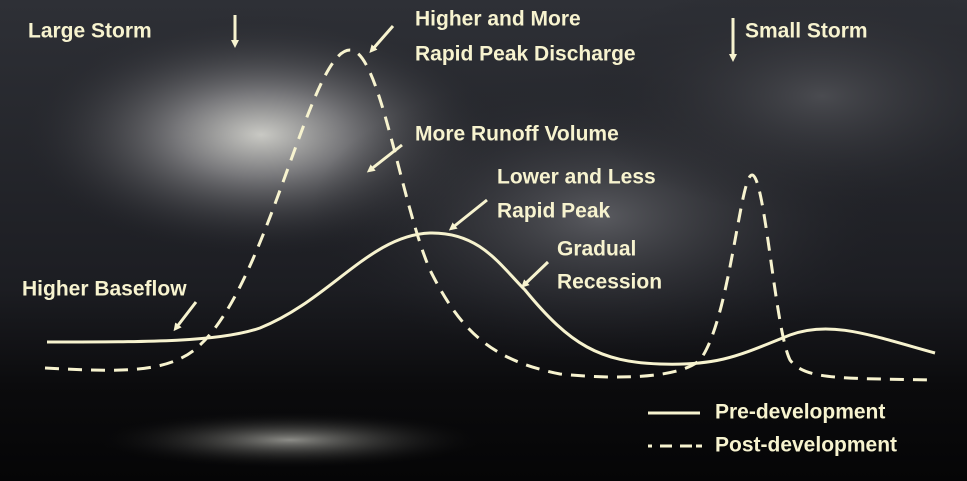 The image size is (967, 481). What do you see at coordinates (806, 445) in the screenshot?
I see `legend-label: Post-development` at bounding box center [806, 445].